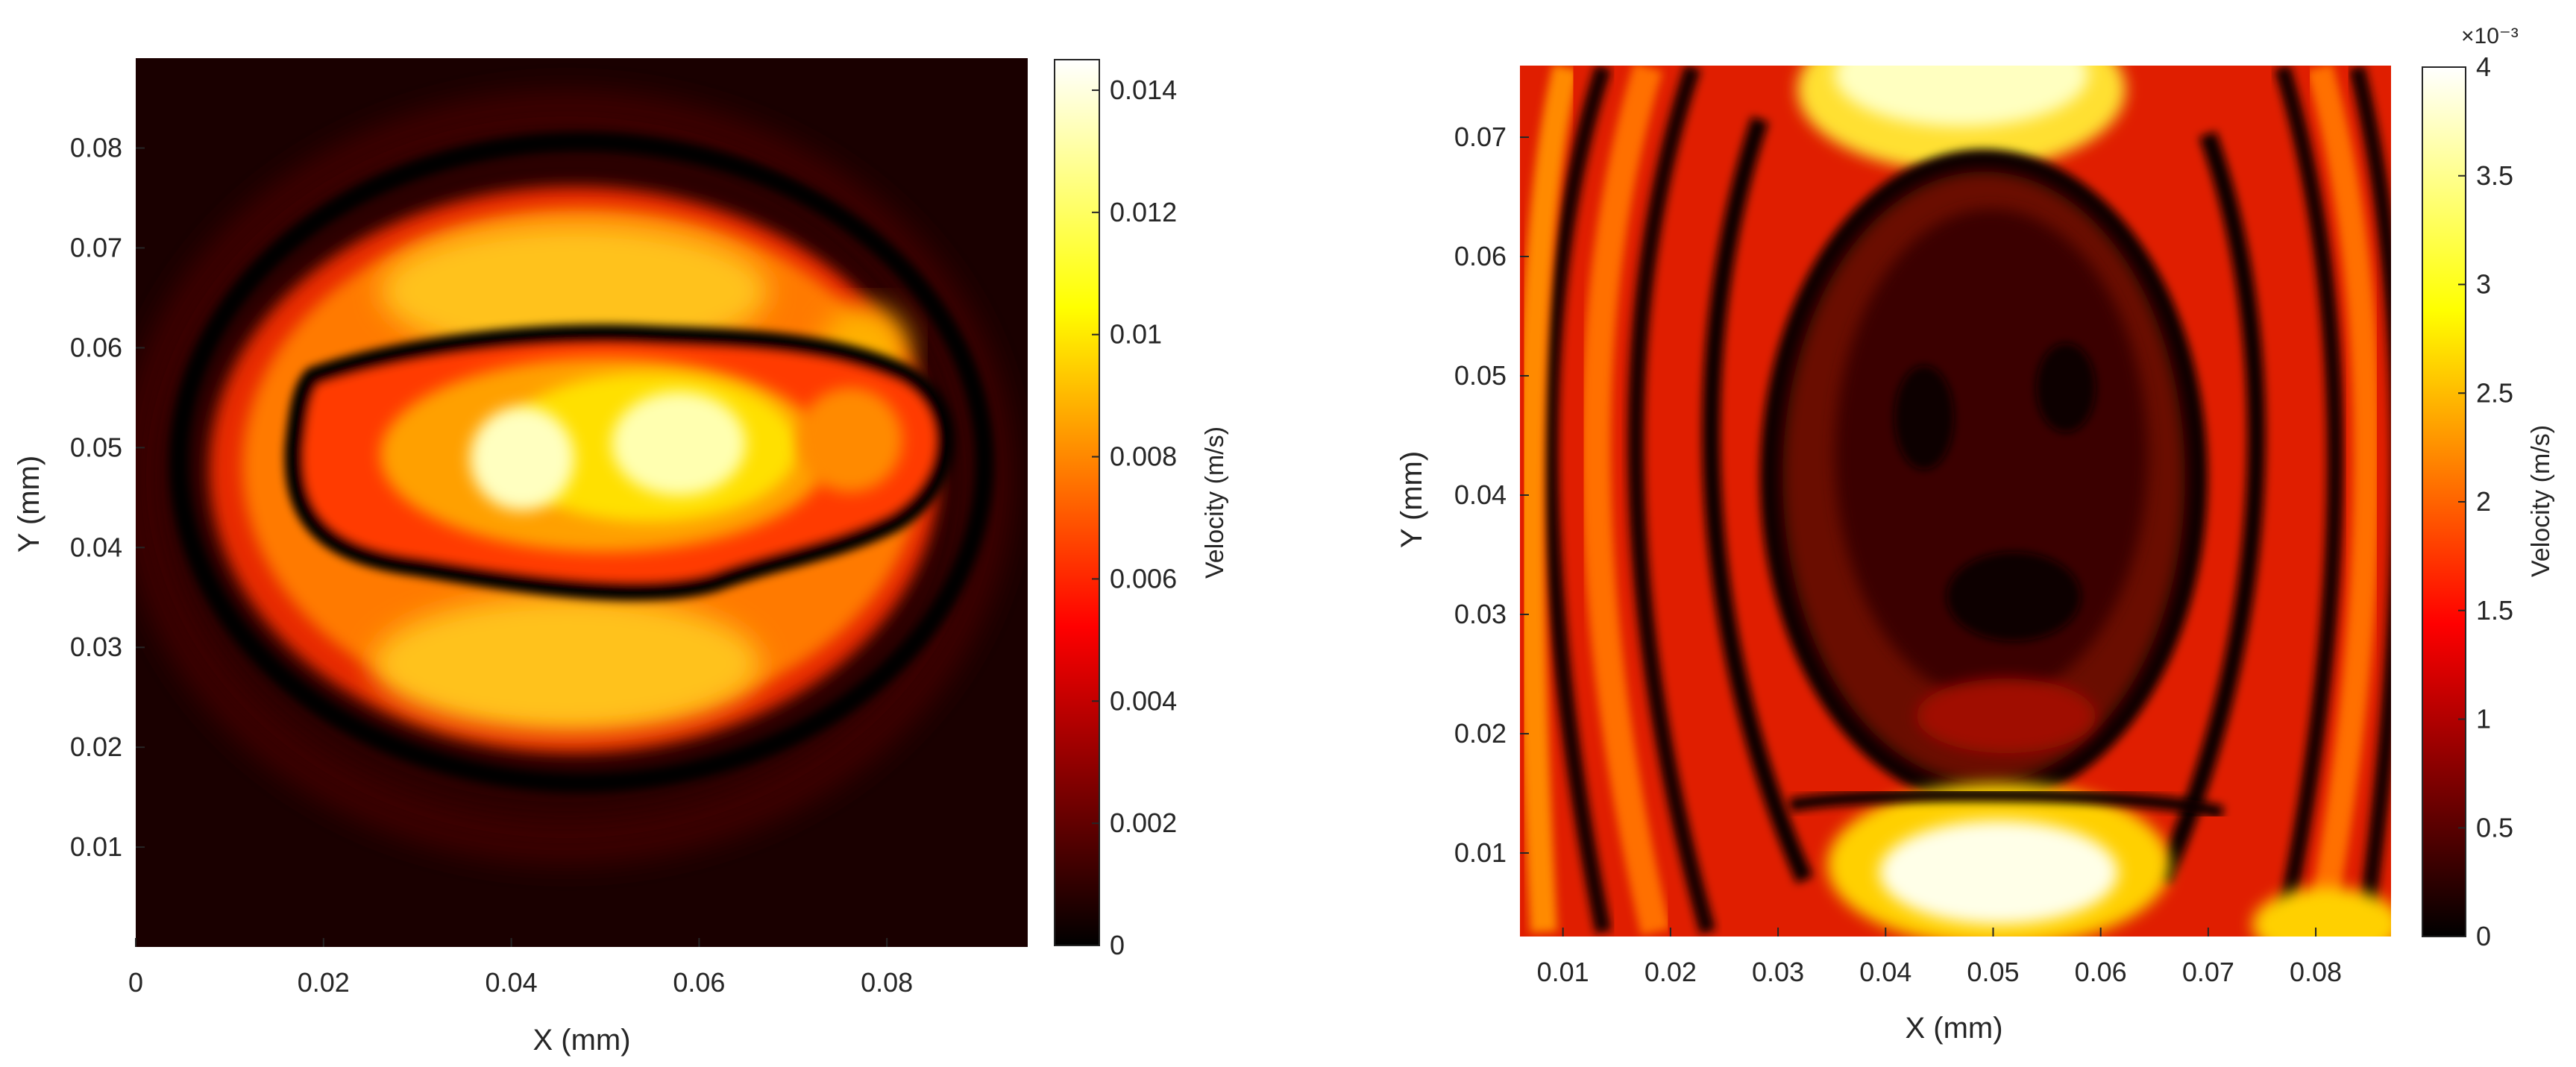  Describe the element at coordinates (1144, 823) in the screenshot. I see `colorbar-tick-label: 0.002` at that location.